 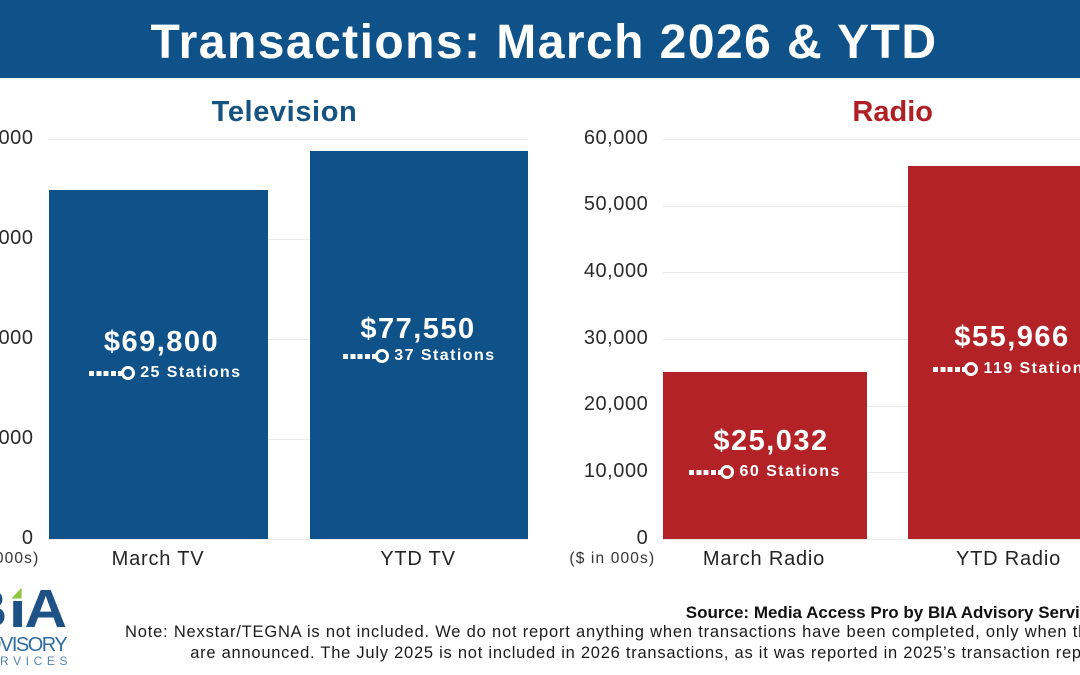 I want to click on svg-text: ADVISORY, so click(x=33, y=645).